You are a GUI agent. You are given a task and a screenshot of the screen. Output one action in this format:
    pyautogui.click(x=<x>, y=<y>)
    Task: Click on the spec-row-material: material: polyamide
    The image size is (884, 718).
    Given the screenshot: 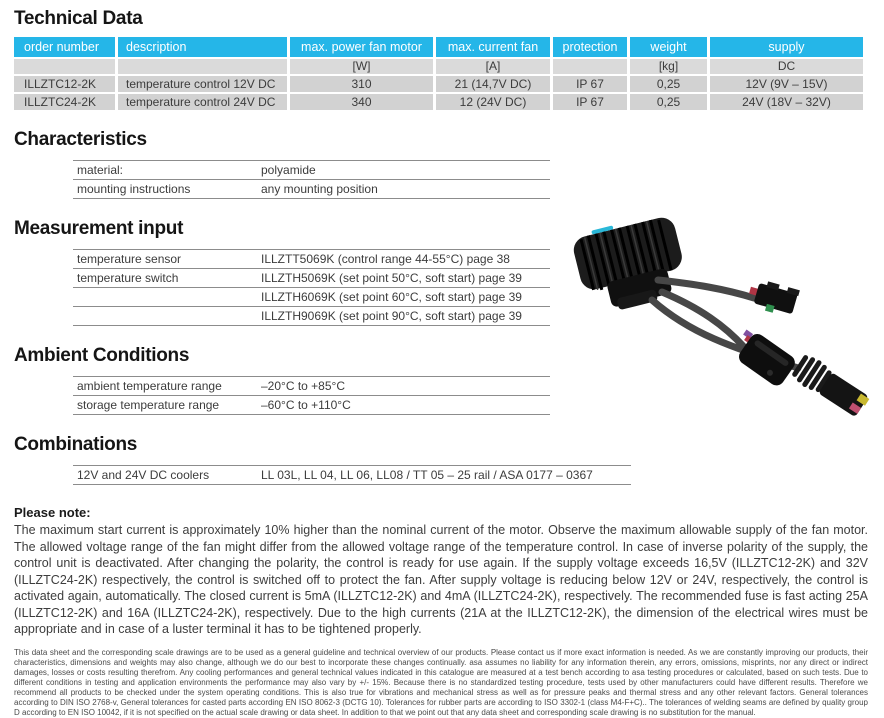 What is the action you would take?
    pyautogui.click(x=311, y=170)
    